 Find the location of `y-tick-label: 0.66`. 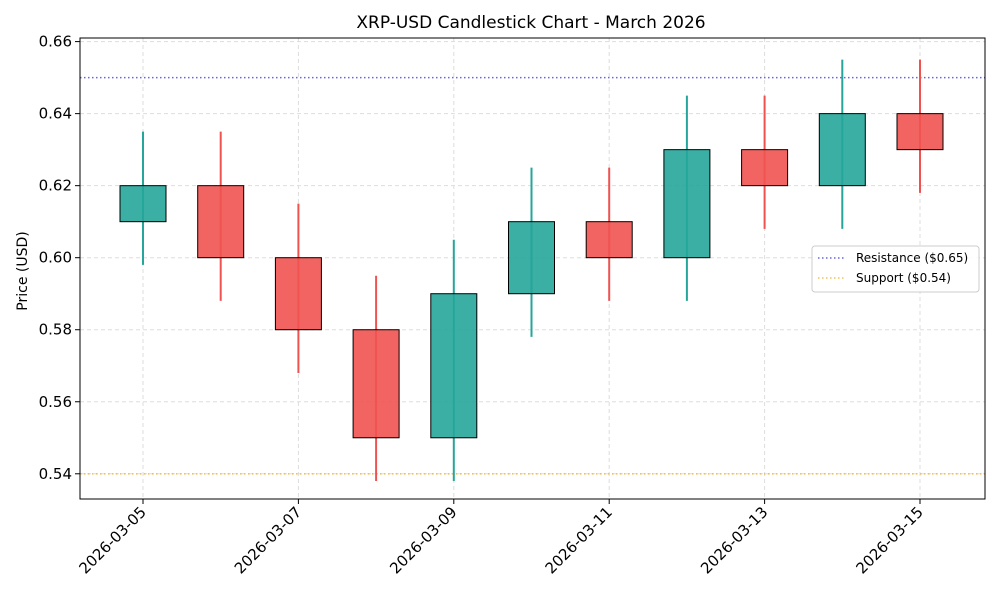

y-tick-label: 0.66 is located at coordinates (55, 42).